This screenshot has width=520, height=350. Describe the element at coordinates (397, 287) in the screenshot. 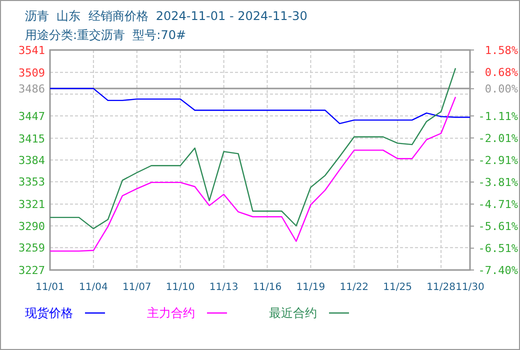

I see `x-tick-label: 11/25` at that location.